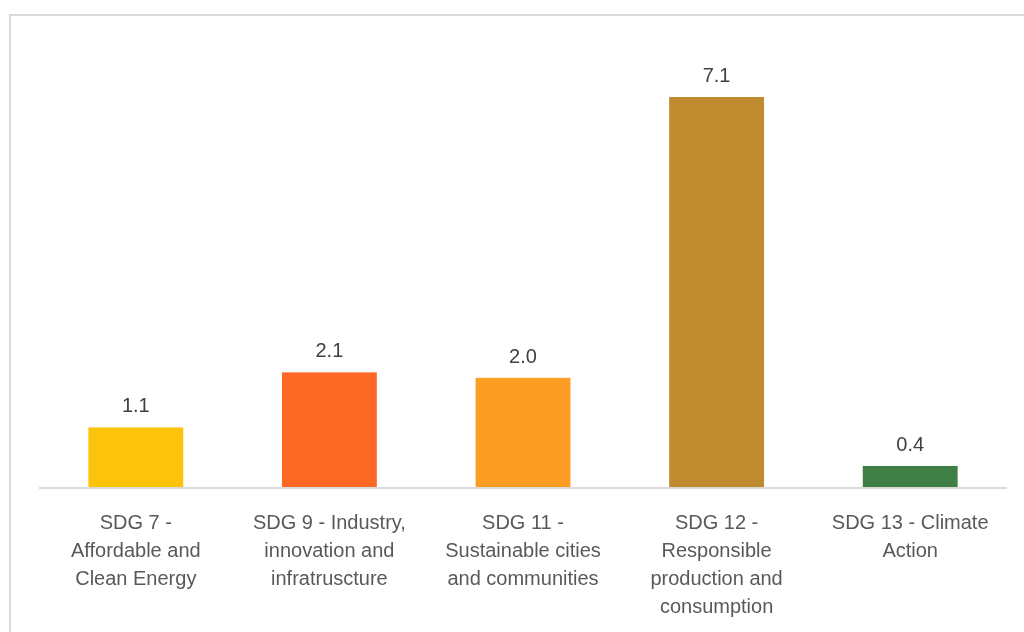 Image resolution: width=1024 pixels, height=632 pixels. What do you see at coordinates (910, 536) in the screenshot?
I see `x-tick-label: SDG 13 - Climate Action` at bounding box center [910, 536].